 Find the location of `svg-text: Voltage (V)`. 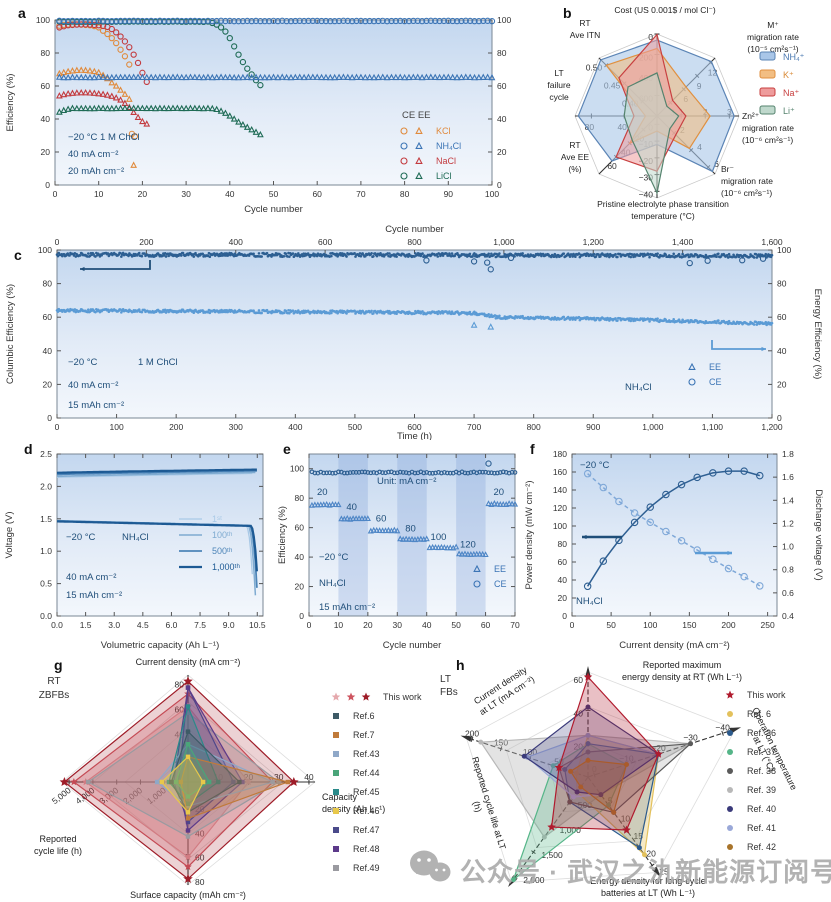

svg-text: Voltage (V) is located at coordinates (9, 535).